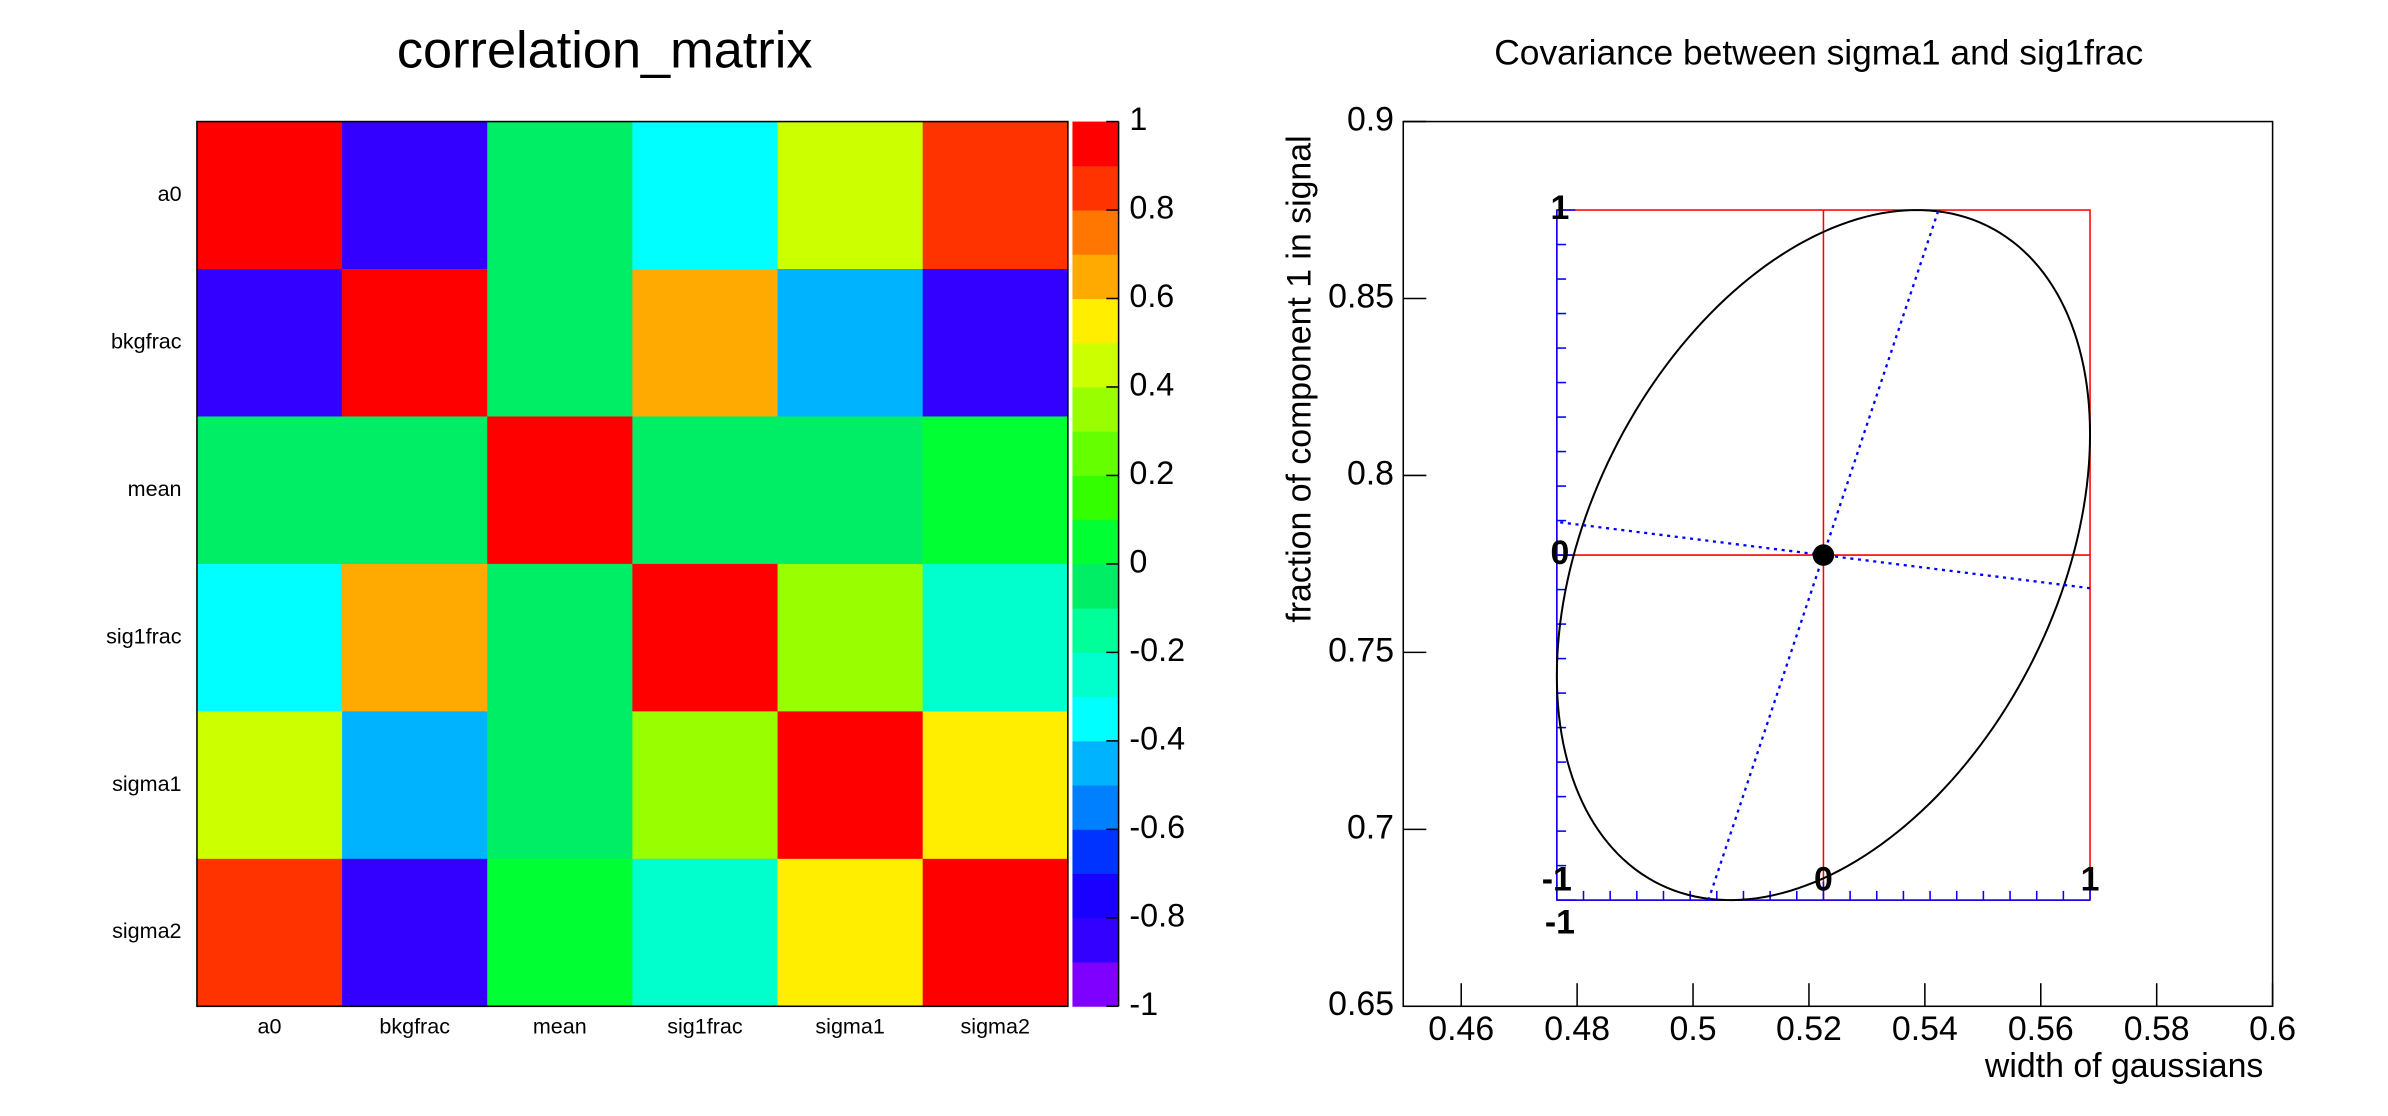  I want to click on x-tick-label: mean, so click(560, 1027).